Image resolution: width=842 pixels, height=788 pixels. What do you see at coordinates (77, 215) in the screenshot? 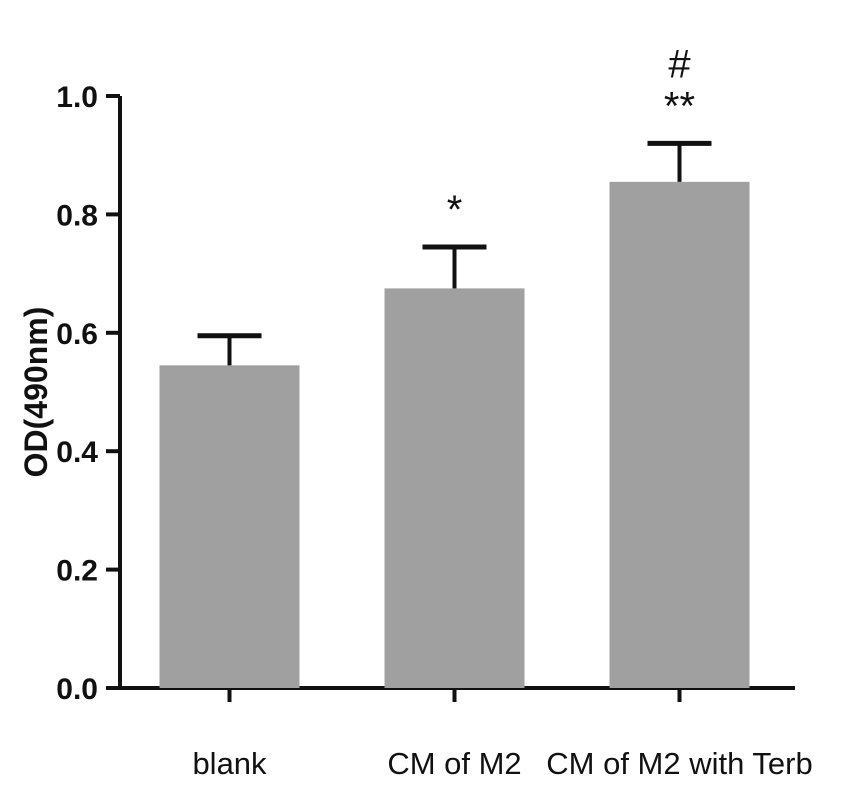
I see `y-tick-label: 0.8` at bounding box center [77, 215].